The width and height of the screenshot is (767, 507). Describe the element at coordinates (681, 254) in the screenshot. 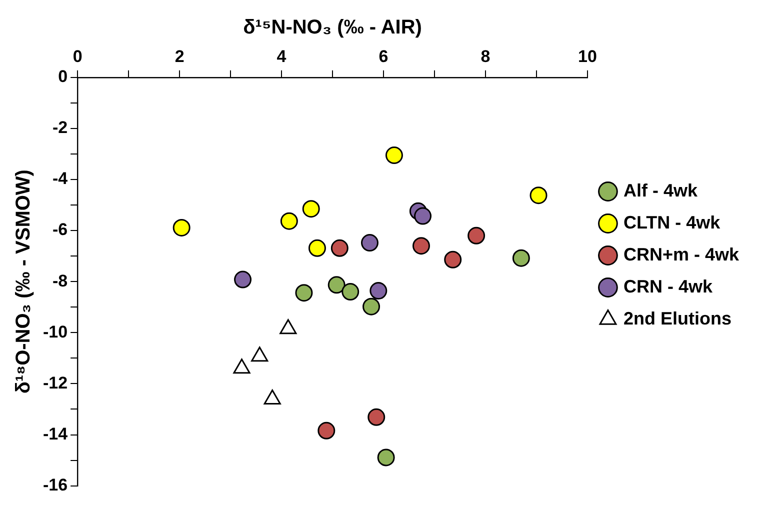

I see `legend-label: CRN+m - 4wk` at that location.